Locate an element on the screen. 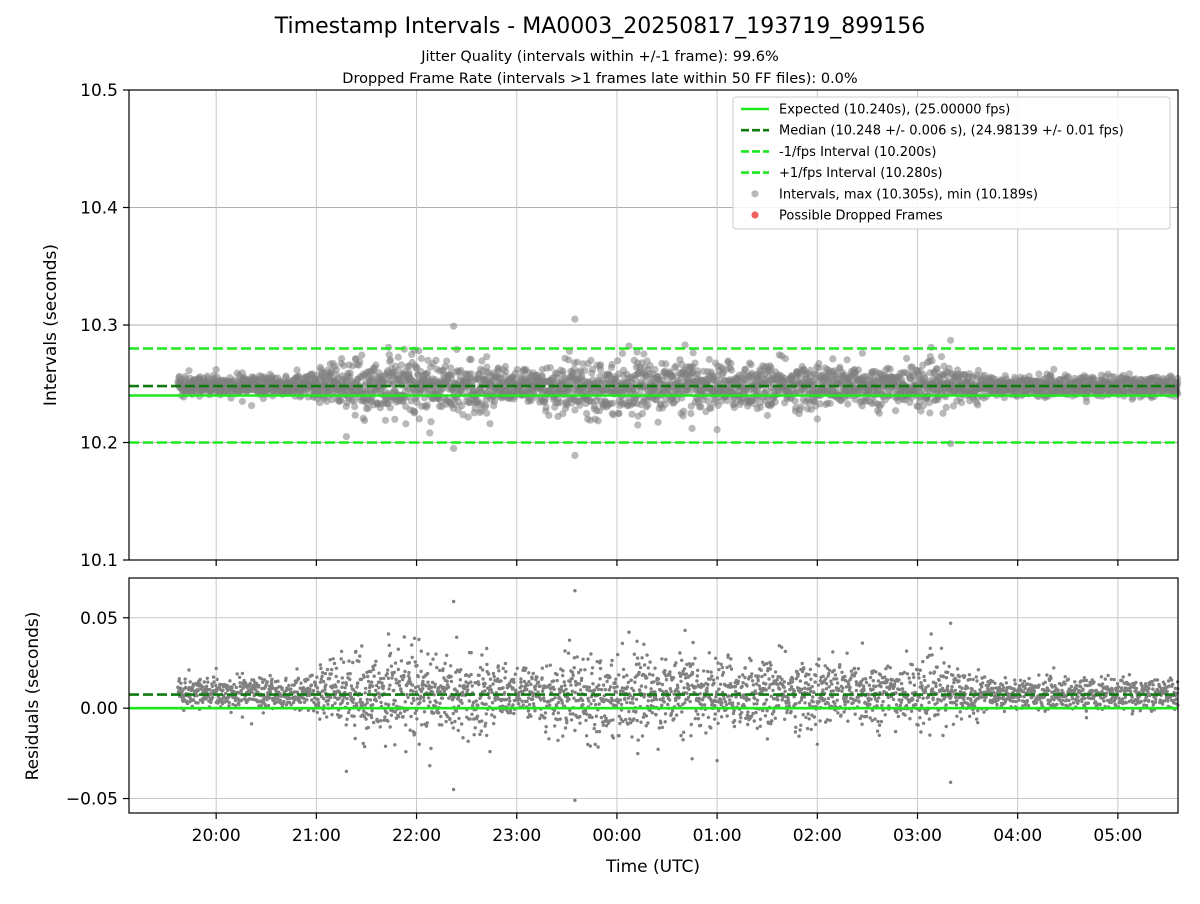 This screenshot has width=1200, height=904. legend-label-4: Intervals, max (10.305s), min (10.189s) is located at coordinates (908, 194).